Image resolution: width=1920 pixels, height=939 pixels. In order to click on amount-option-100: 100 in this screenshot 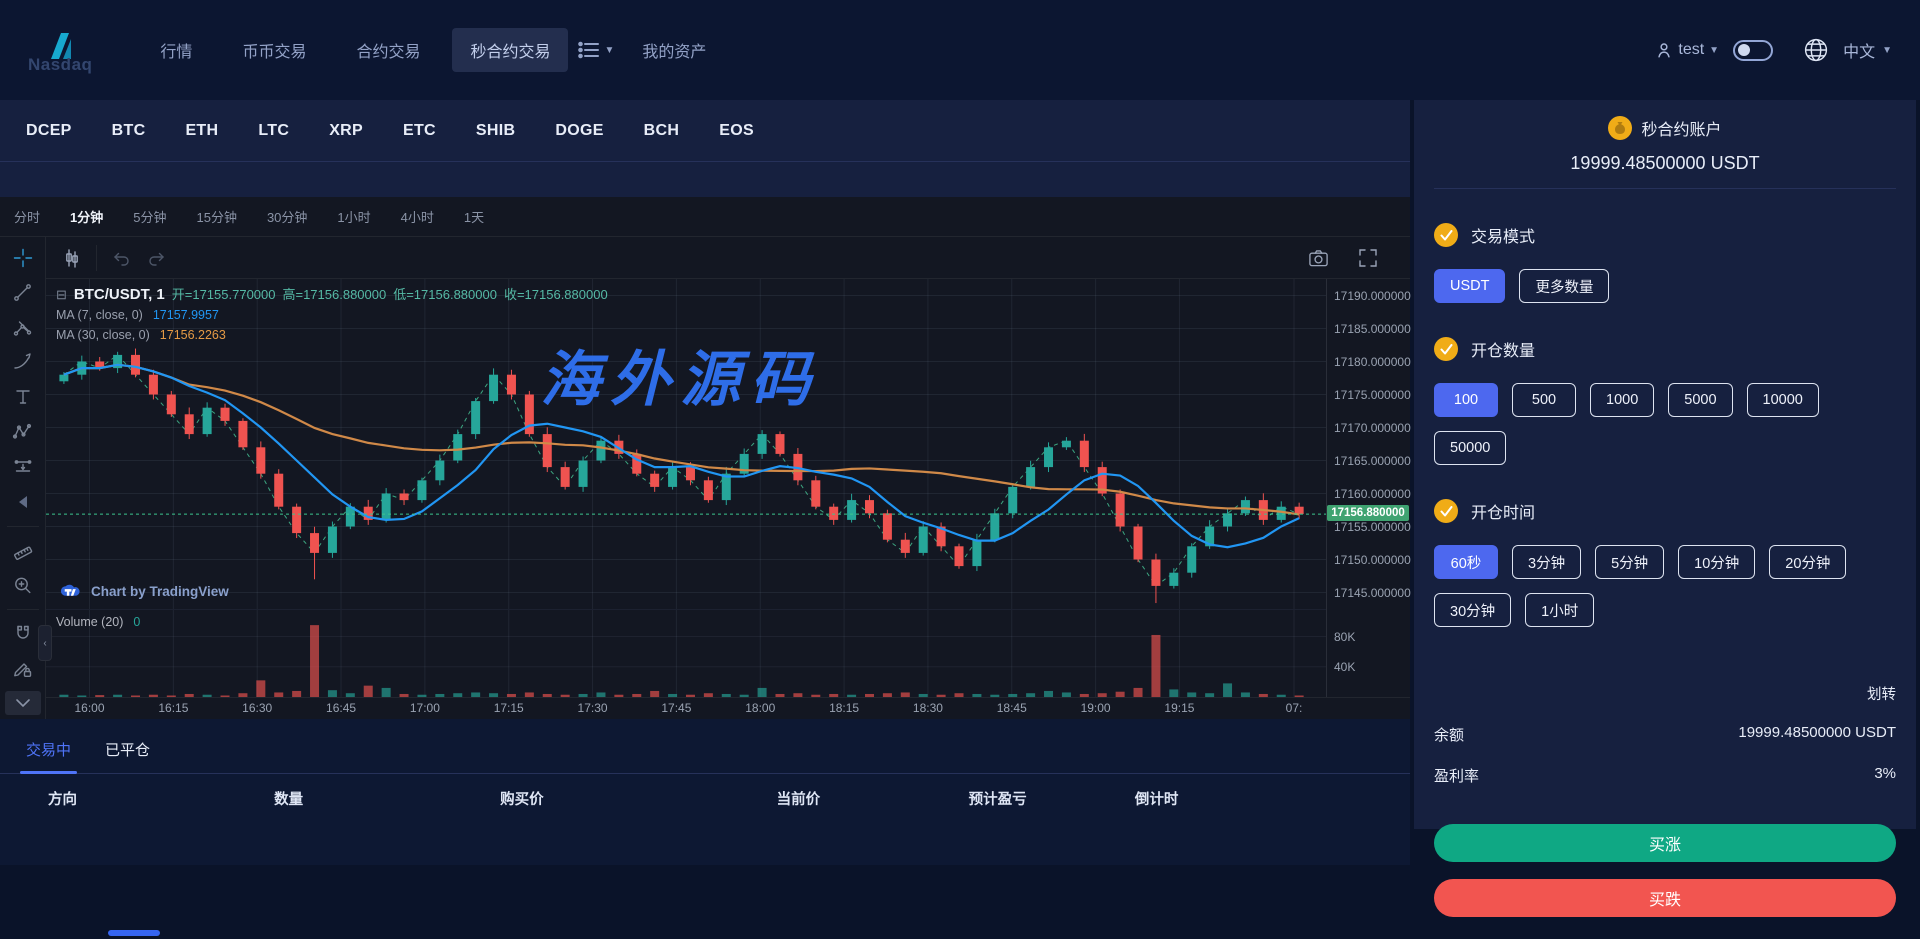, I will do `click(1466, 400)`.